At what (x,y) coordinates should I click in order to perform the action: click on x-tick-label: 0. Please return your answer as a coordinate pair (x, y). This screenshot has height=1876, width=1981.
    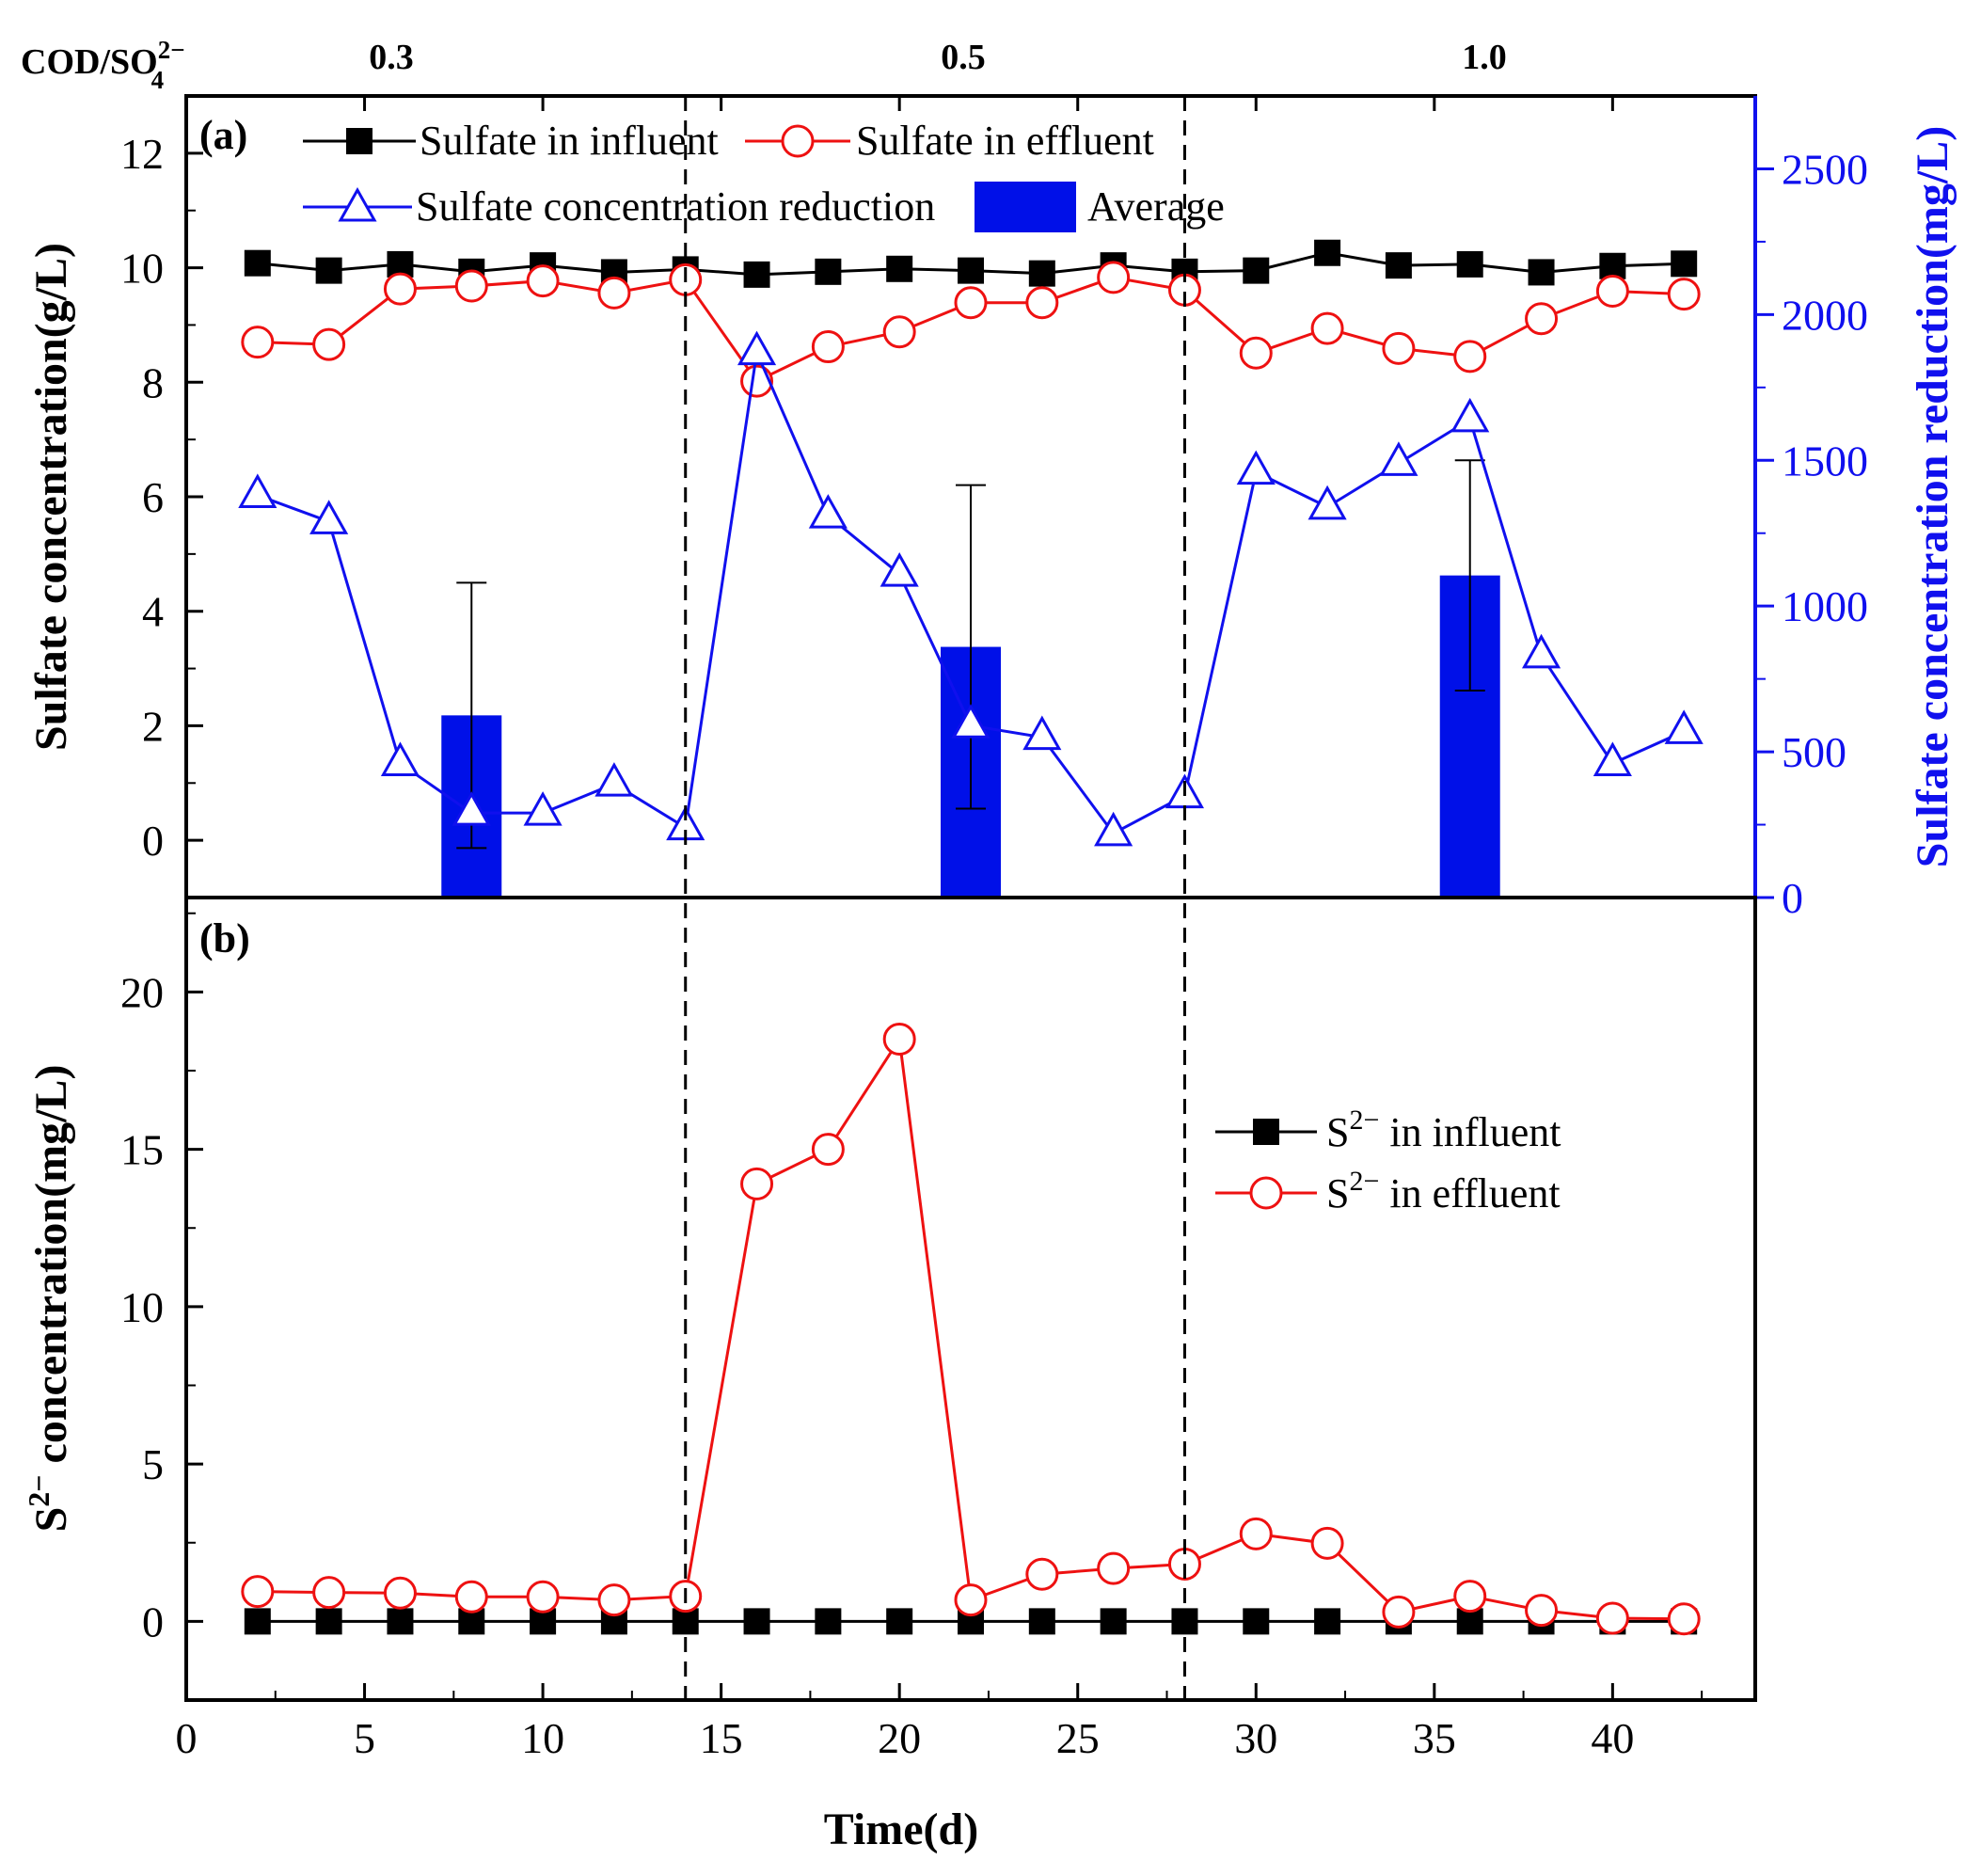
    Looking at the image, I should click on (187, 1738).